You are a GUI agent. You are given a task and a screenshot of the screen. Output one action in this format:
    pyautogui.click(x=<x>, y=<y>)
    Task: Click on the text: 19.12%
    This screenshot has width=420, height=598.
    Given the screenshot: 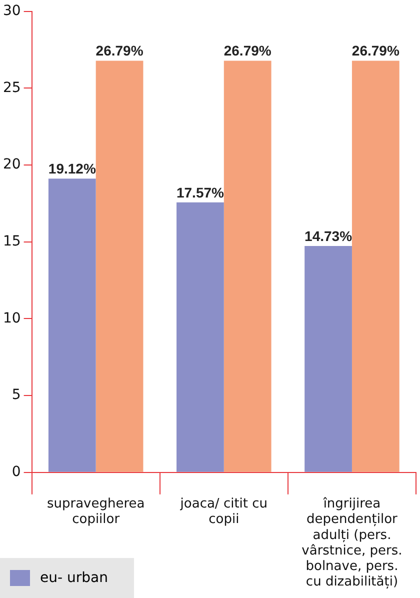 What is the action you would take?
    pyautogui.click(x=72, y=168)
    